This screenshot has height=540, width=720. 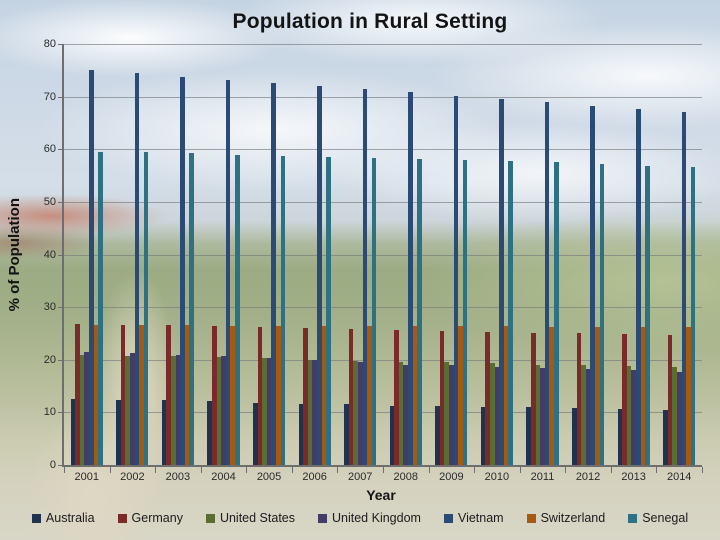 I want to click on bar-switzerland-2007, so click(x=369, y=395).